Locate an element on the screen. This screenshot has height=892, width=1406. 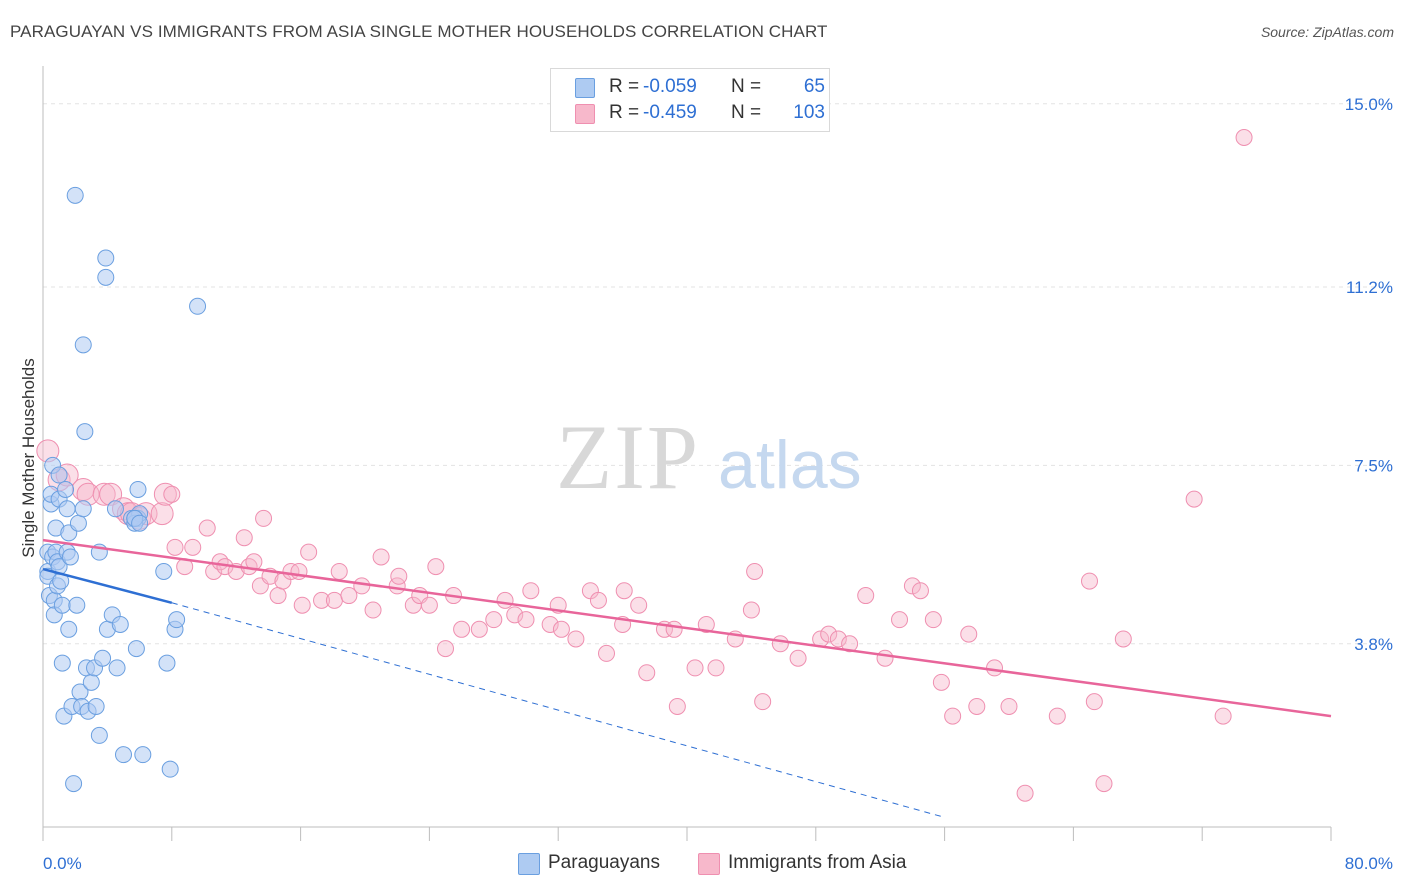
y-tick-label: 11.2% is located at coordinates (1369, 287).